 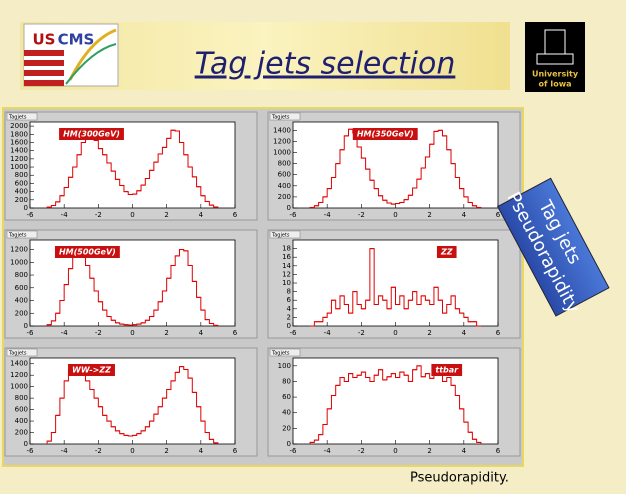 I want to click on y-tick-label: 60, so click(x=286, y=397).